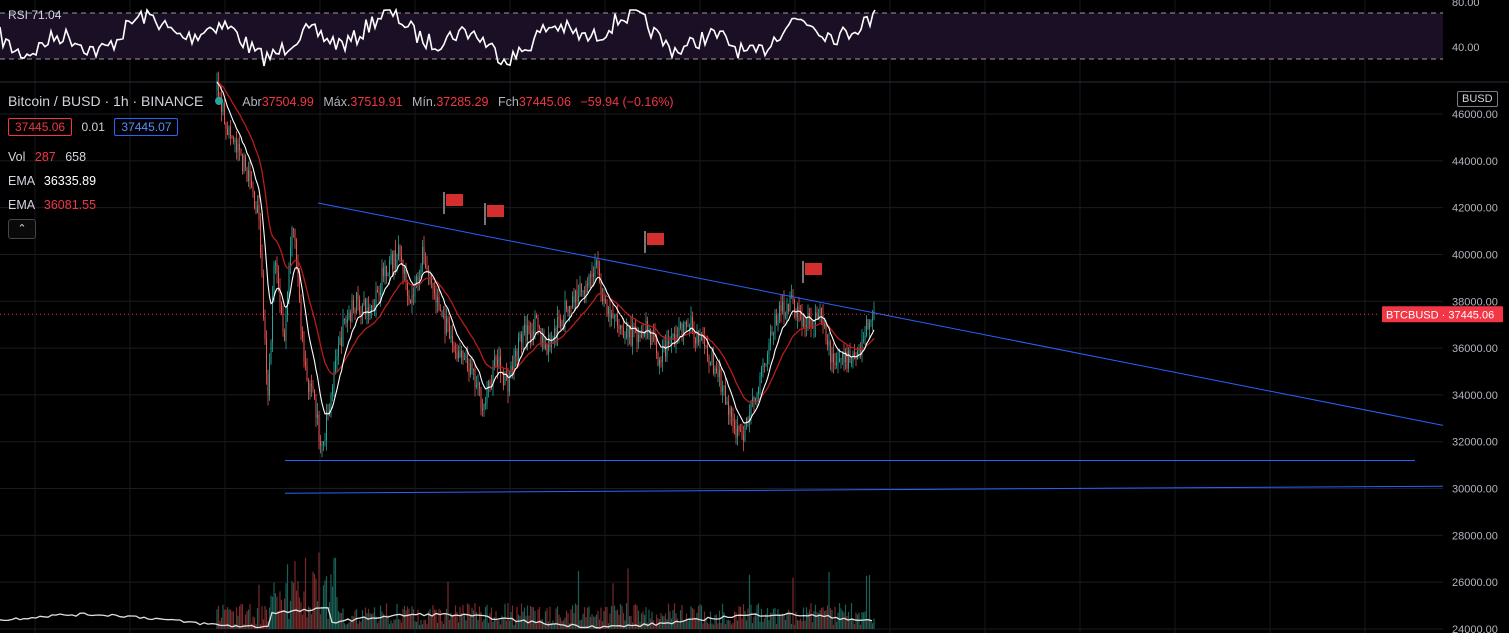 The width and height of the screenshot is (1509, 633). I want to click on collapse-legend-button: ⌃, so click(22, 229).